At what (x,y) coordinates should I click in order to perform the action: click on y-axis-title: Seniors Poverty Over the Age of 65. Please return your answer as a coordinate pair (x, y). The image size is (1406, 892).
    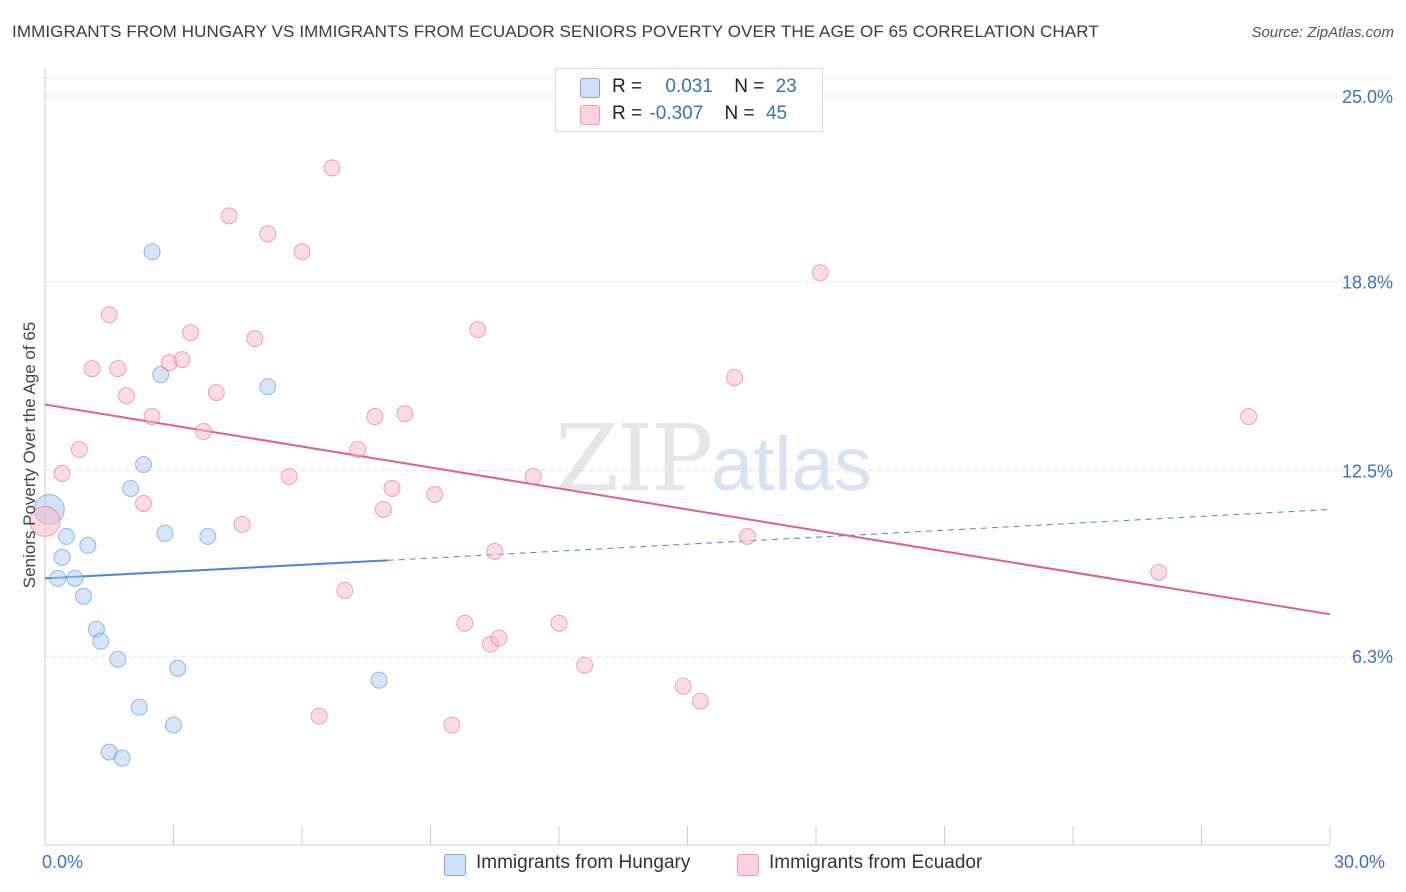
    Looking at the image, I should click on (29, 455).